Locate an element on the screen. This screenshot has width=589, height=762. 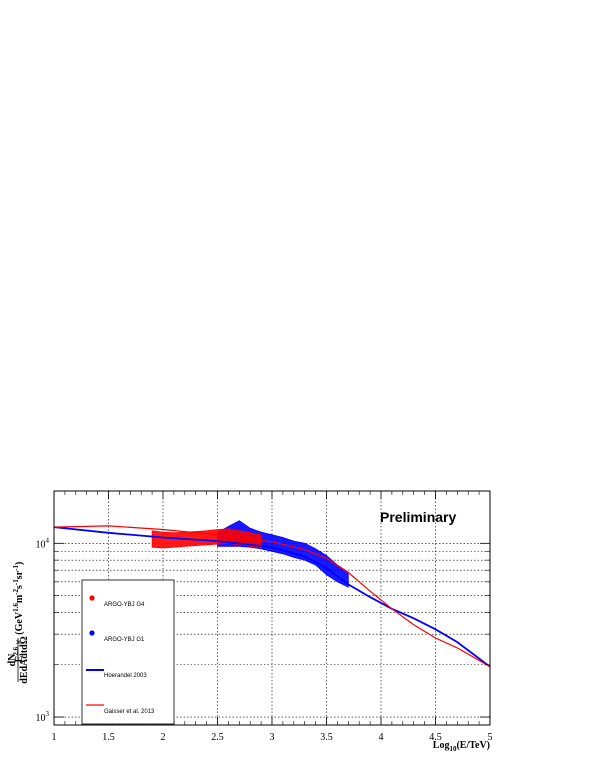
y-title-units: (GeV is located at coordinates (19, 623).